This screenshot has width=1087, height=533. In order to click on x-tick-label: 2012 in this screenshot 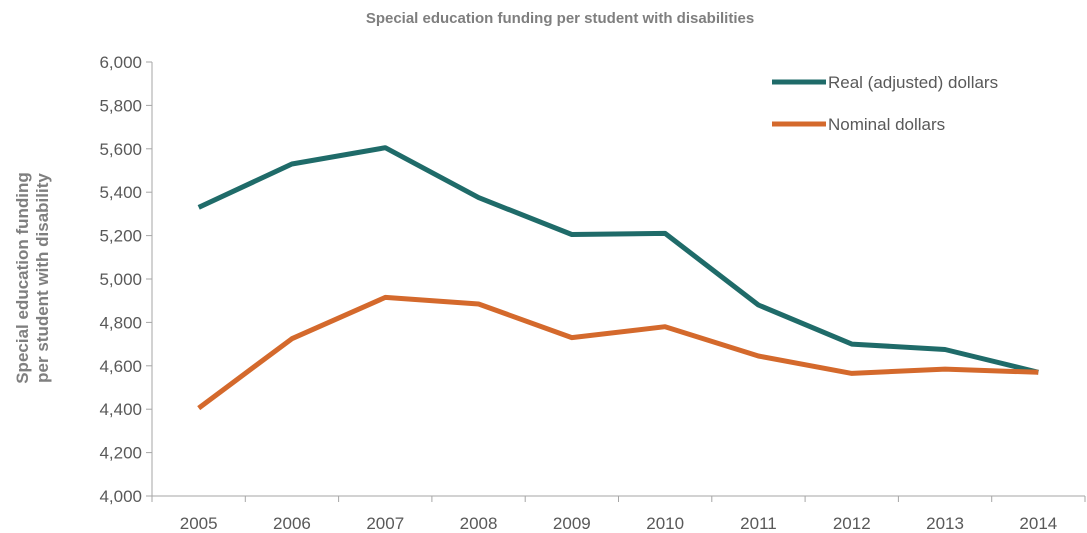, I will do `click(852, 523)`.